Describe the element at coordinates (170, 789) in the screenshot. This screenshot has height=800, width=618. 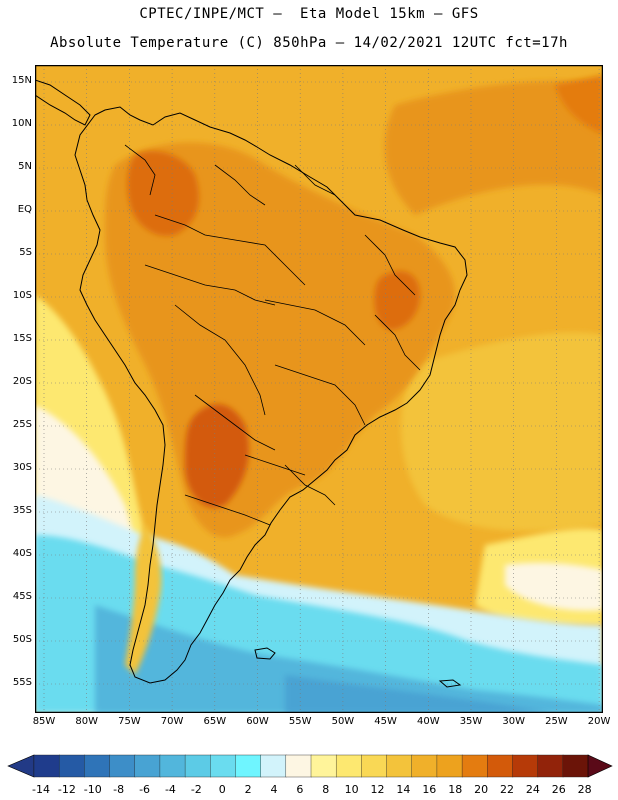
I see `colorbar-tick-label: -4` at that location.